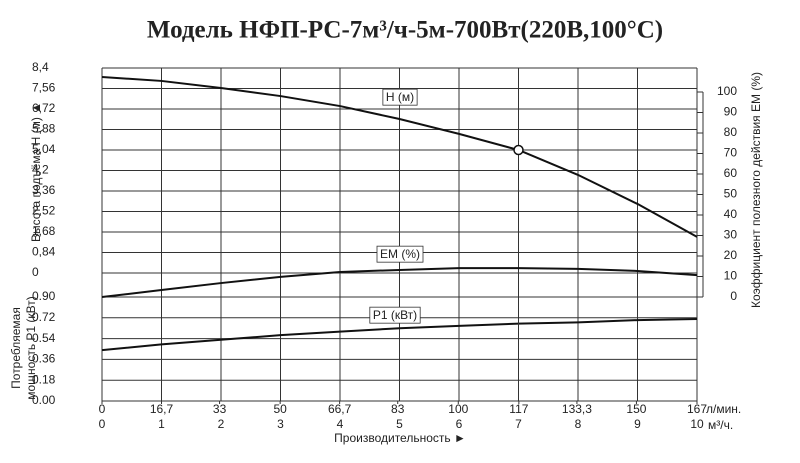  I want to click on x2-tick-label: 167, so click(697, 409).